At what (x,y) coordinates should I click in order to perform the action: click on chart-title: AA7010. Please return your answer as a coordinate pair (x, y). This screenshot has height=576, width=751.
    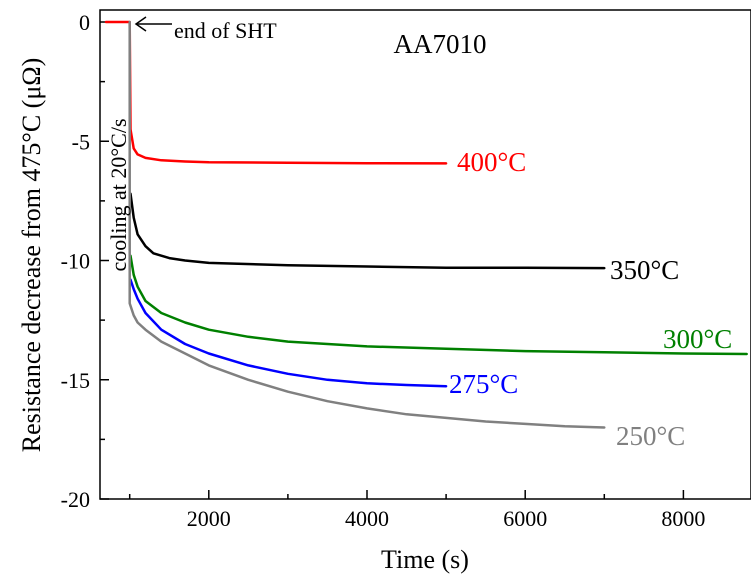
    Looking at the image, I should click on (440, 44).